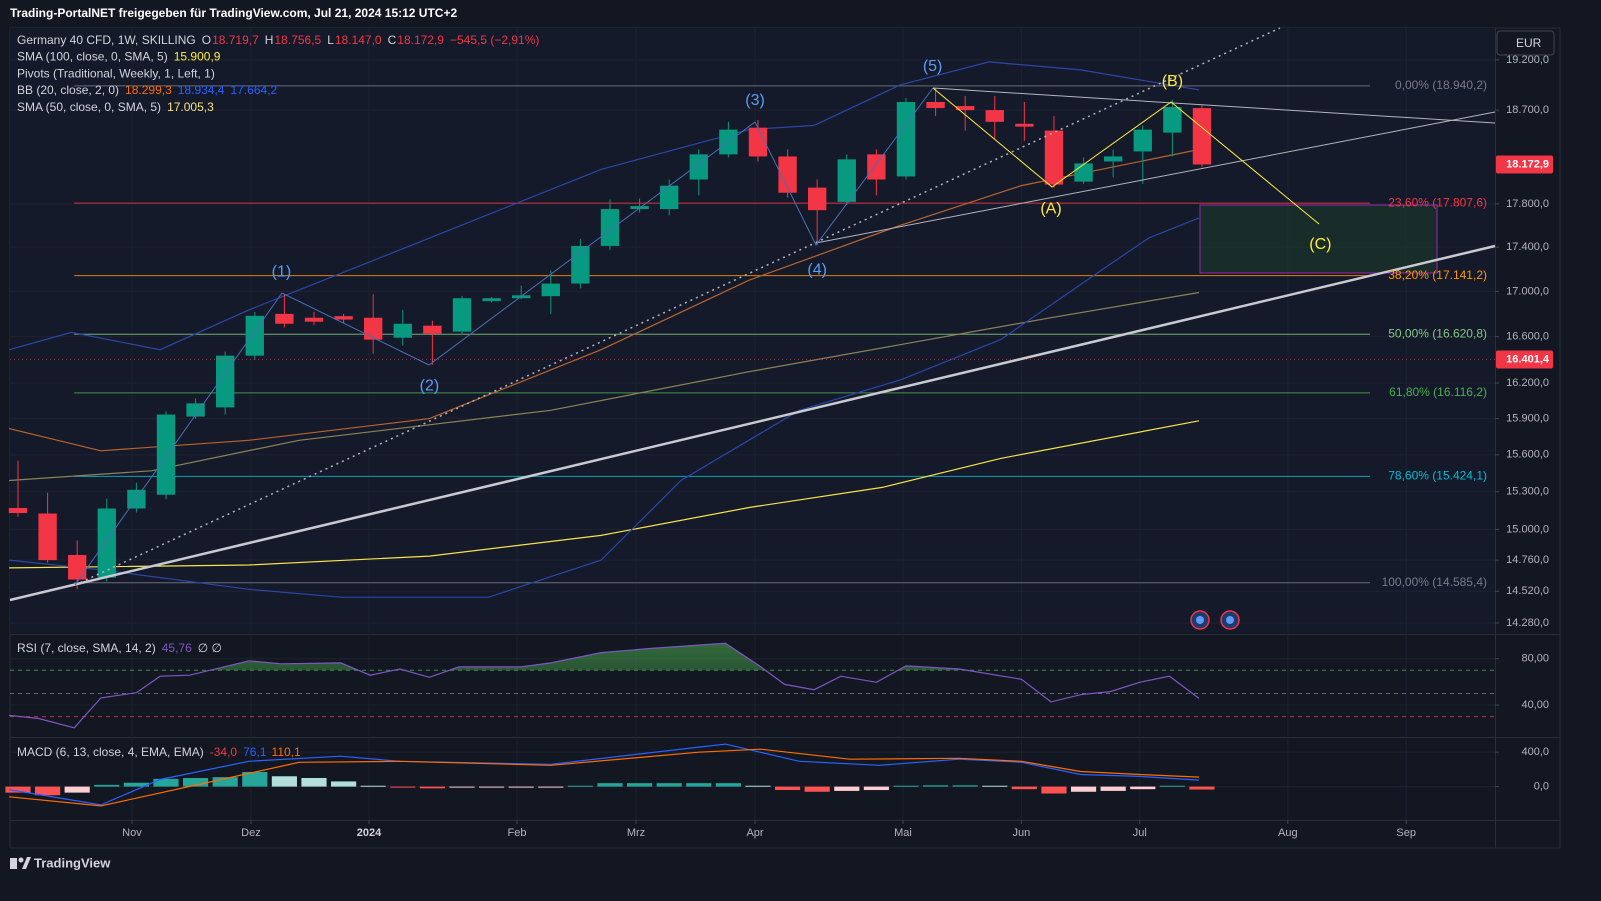  I want to click on wave-label: (3), so click(755, 100).